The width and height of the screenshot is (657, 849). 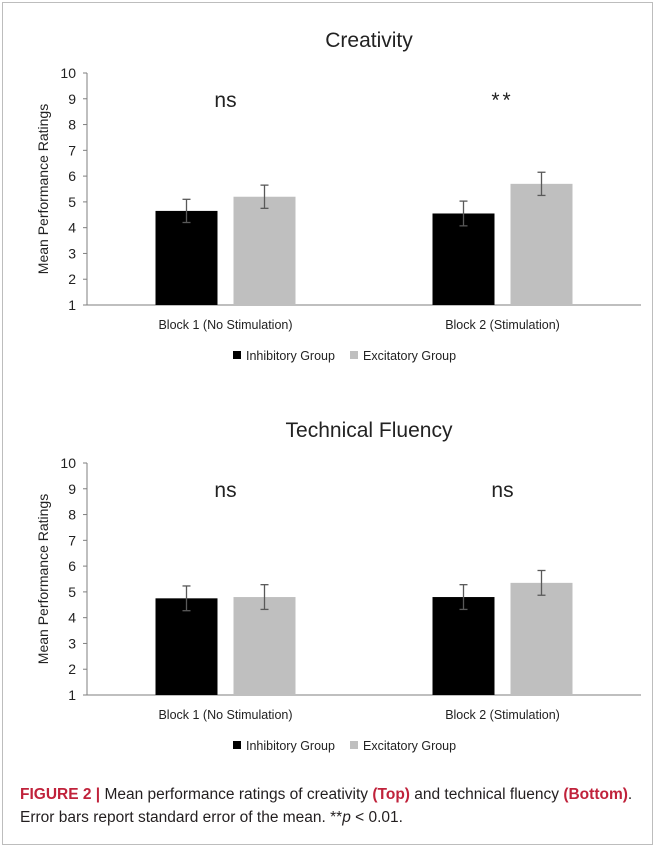 I want to click on chart2-x-tick-label: Block 2 (Stimulation), so click(x=502, y=715).